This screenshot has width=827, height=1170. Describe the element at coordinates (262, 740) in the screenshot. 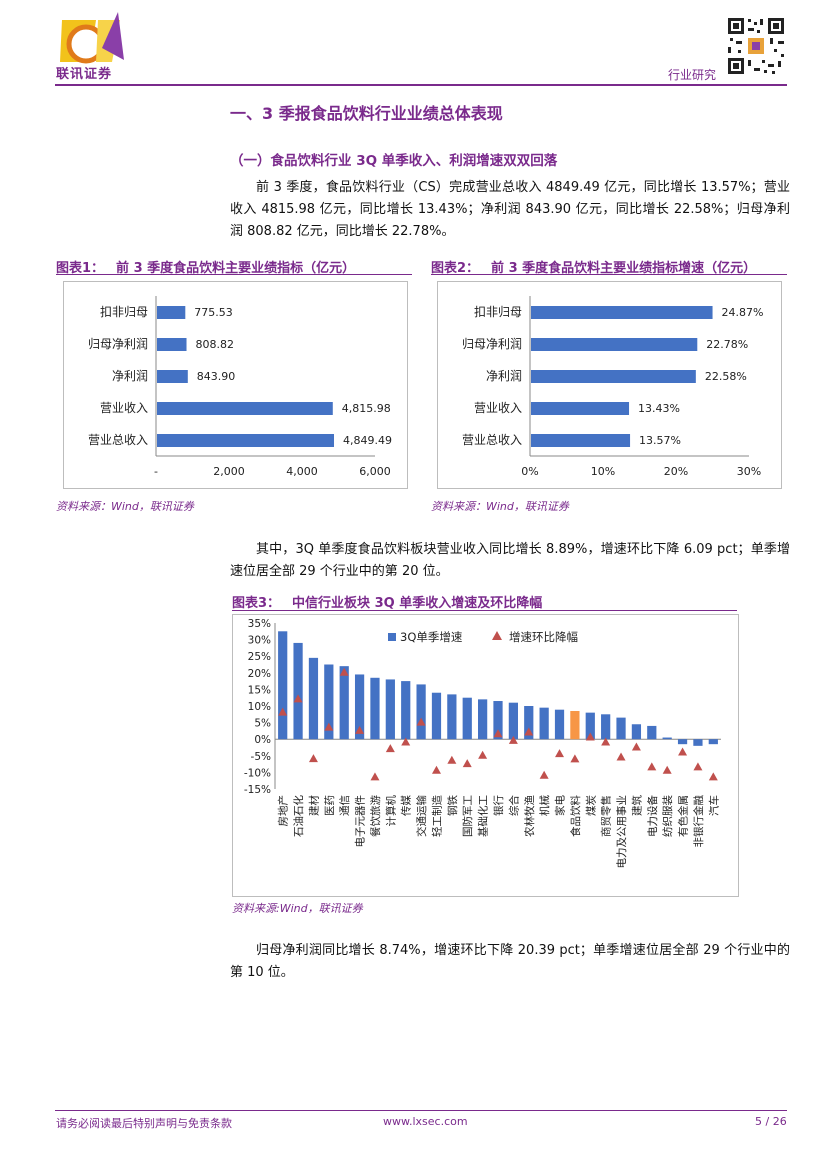

I see `fig3-y-tick-label: 0%` at that location.